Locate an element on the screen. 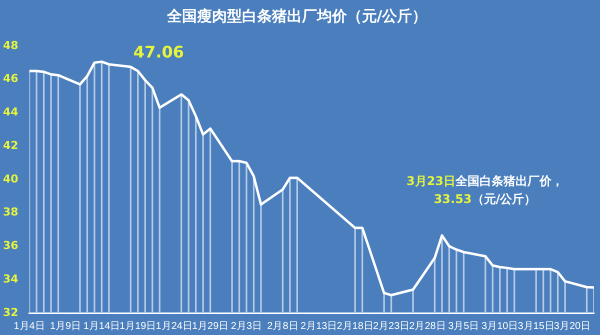 The height and width of the screenshot is (335, 600). x-tick-label: 1月24日 is located at coordinates (174, 326).